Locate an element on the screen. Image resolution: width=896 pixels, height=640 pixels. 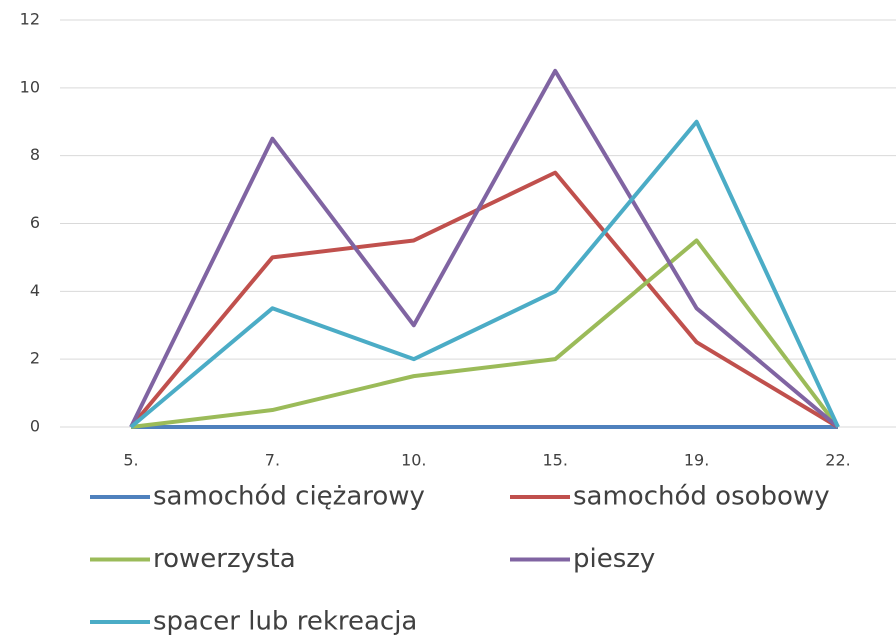
x-tick-label: 22. is located at coordinates (837, 460).